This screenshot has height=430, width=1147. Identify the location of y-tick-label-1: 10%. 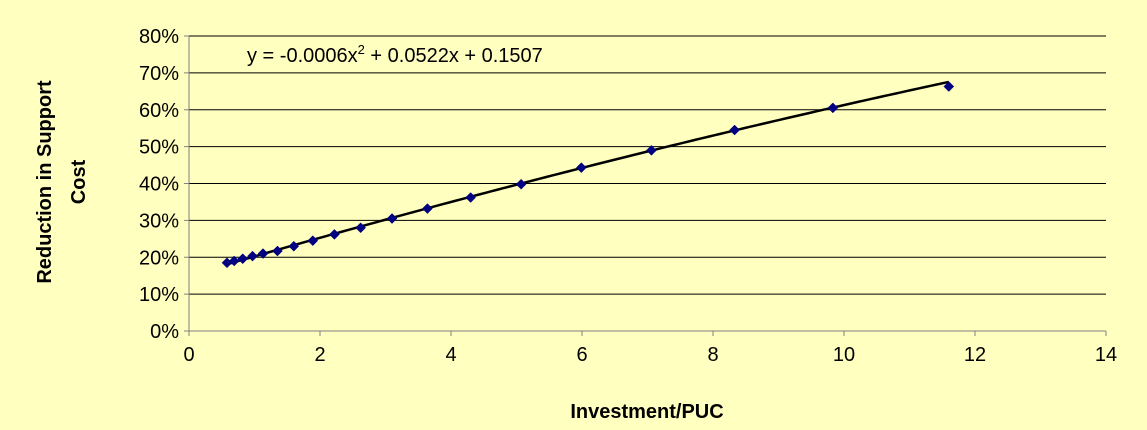
(159, 295).